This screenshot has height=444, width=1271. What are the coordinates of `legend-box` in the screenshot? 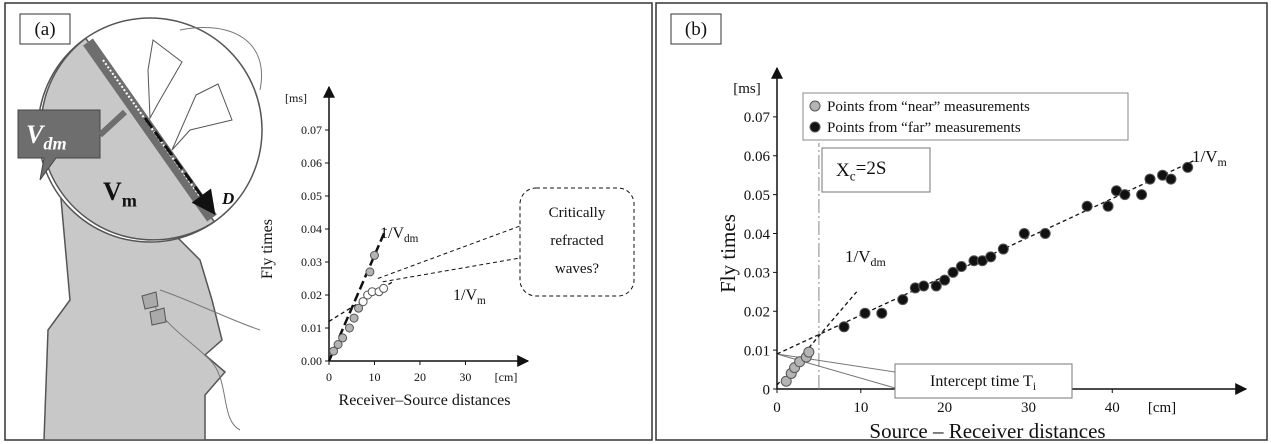 It's located at (965, 116).